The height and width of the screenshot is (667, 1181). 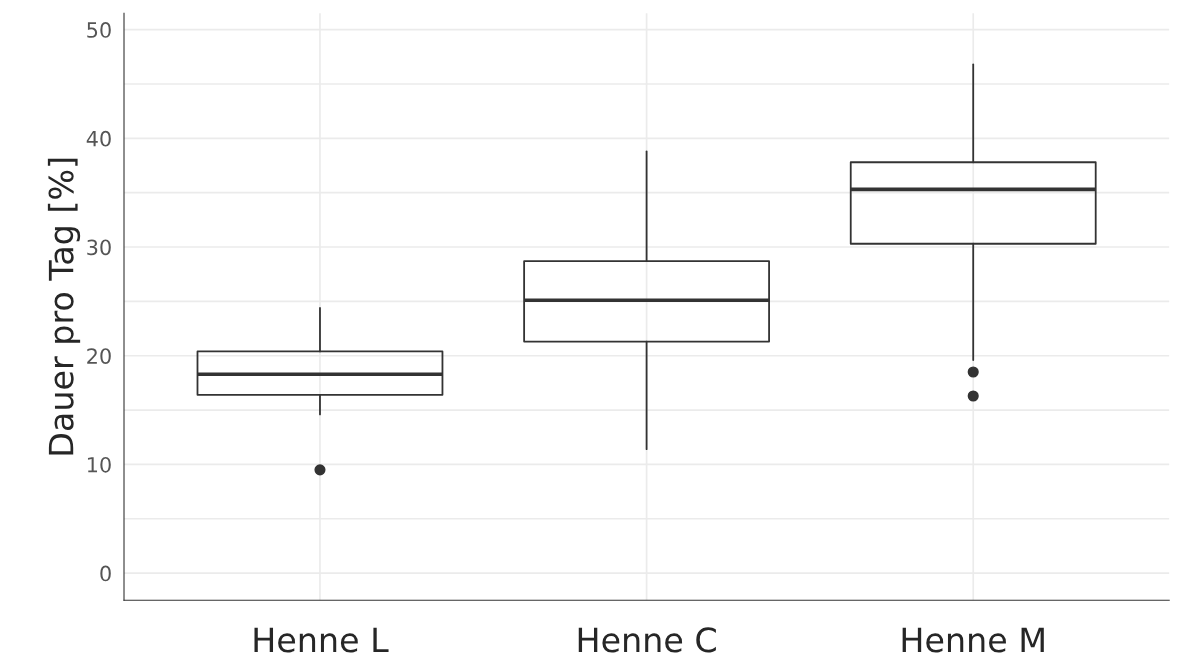 I want to click on y-tick-label: 0, so click(x=105, y=573).